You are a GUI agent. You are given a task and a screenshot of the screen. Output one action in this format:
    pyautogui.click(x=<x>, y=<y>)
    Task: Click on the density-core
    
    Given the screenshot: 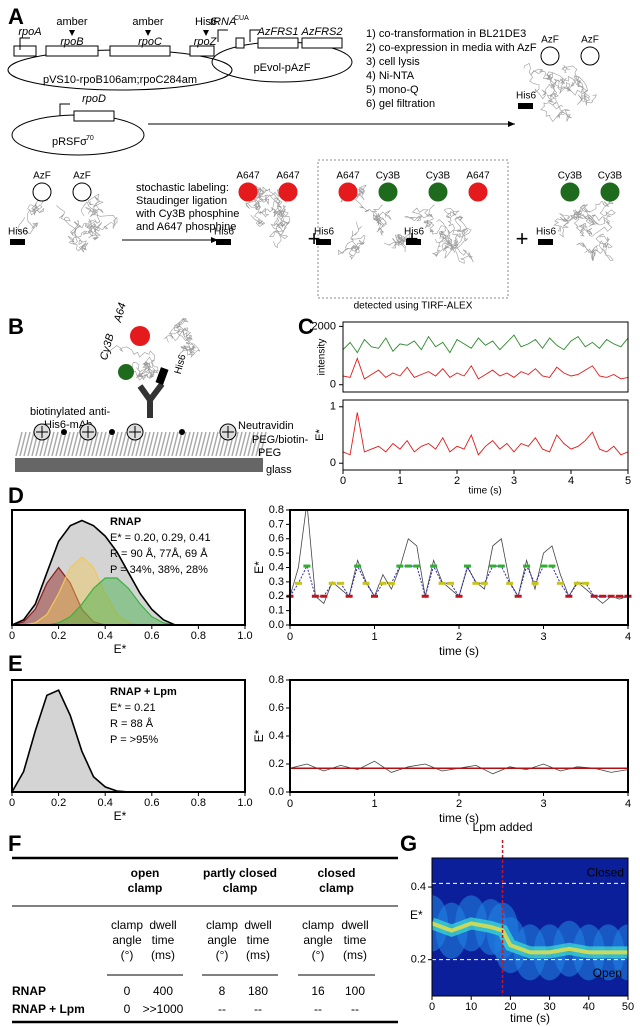 What is the action you would take?
    pyautogui.click(x=530, y=938)
    